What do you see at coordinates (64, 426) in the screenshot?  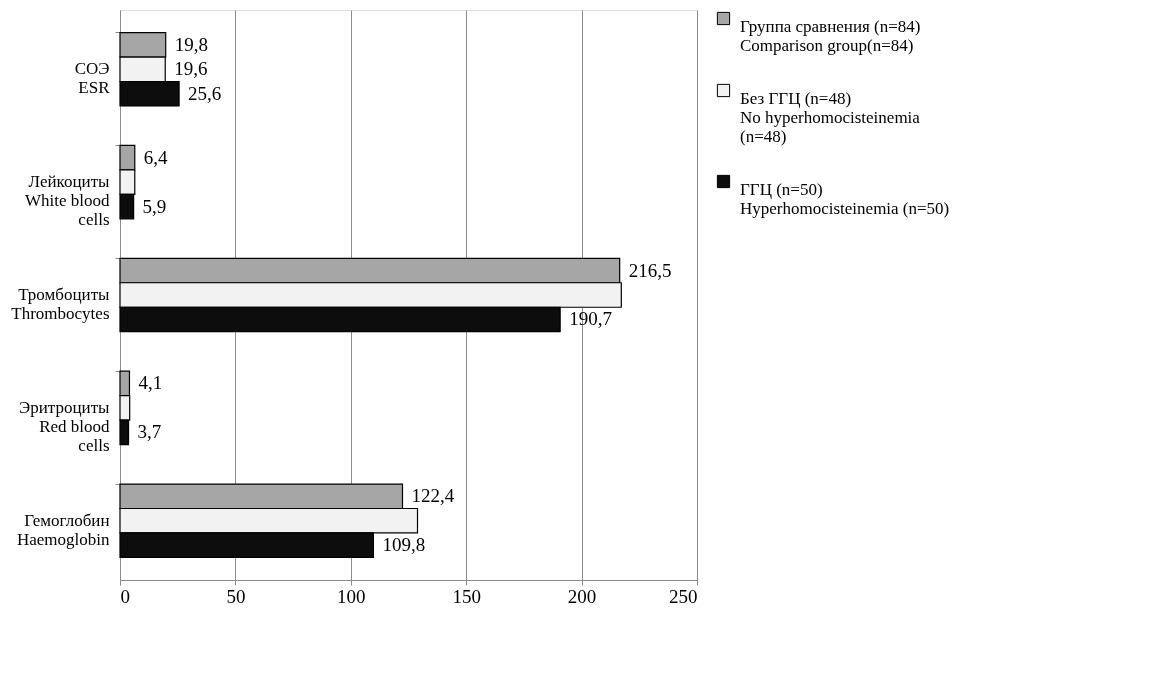 I see `y-tick-label: Эритроциты Red blood cells` at bounding box center [64, 426].